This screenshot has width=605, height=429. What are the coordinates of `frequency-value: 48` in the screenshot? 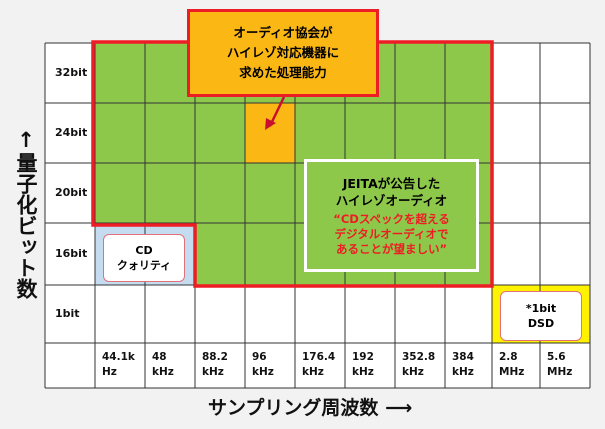 It's located at (159, 357).